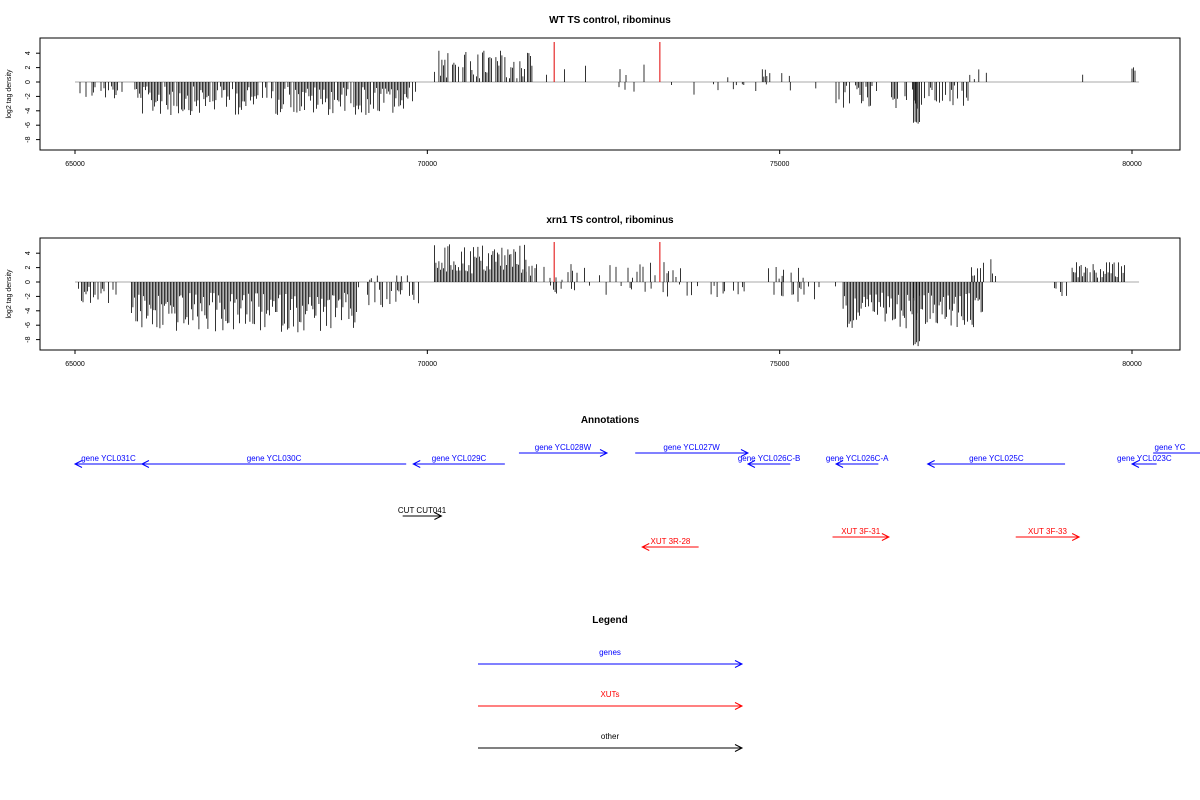 The height and width of the screenshot is (800, 1200). What do you see at coordinates (610, 20) in the screenshot?
I see `wt-panel-title: WT TS control, ribominus` at bounding box center [610, 20].